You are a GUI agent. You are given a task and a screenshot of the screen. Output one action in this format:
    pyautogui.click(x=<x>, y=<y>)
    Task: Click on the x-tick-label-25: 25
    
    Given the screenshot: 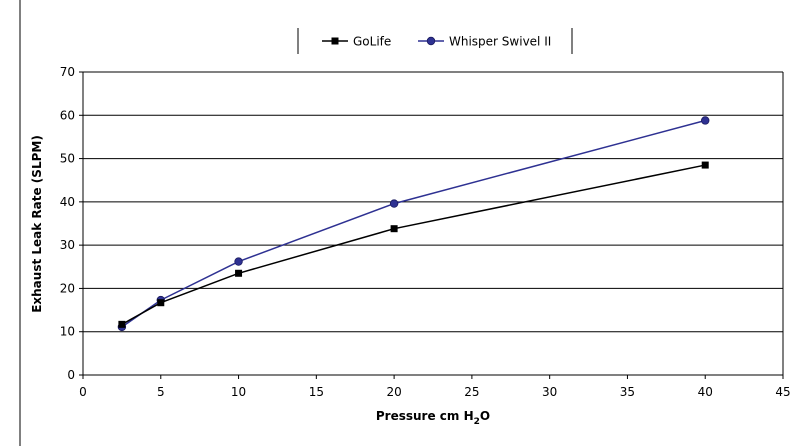 What is the action you would take?
    pyautogui.click(x=471, y=392)
    